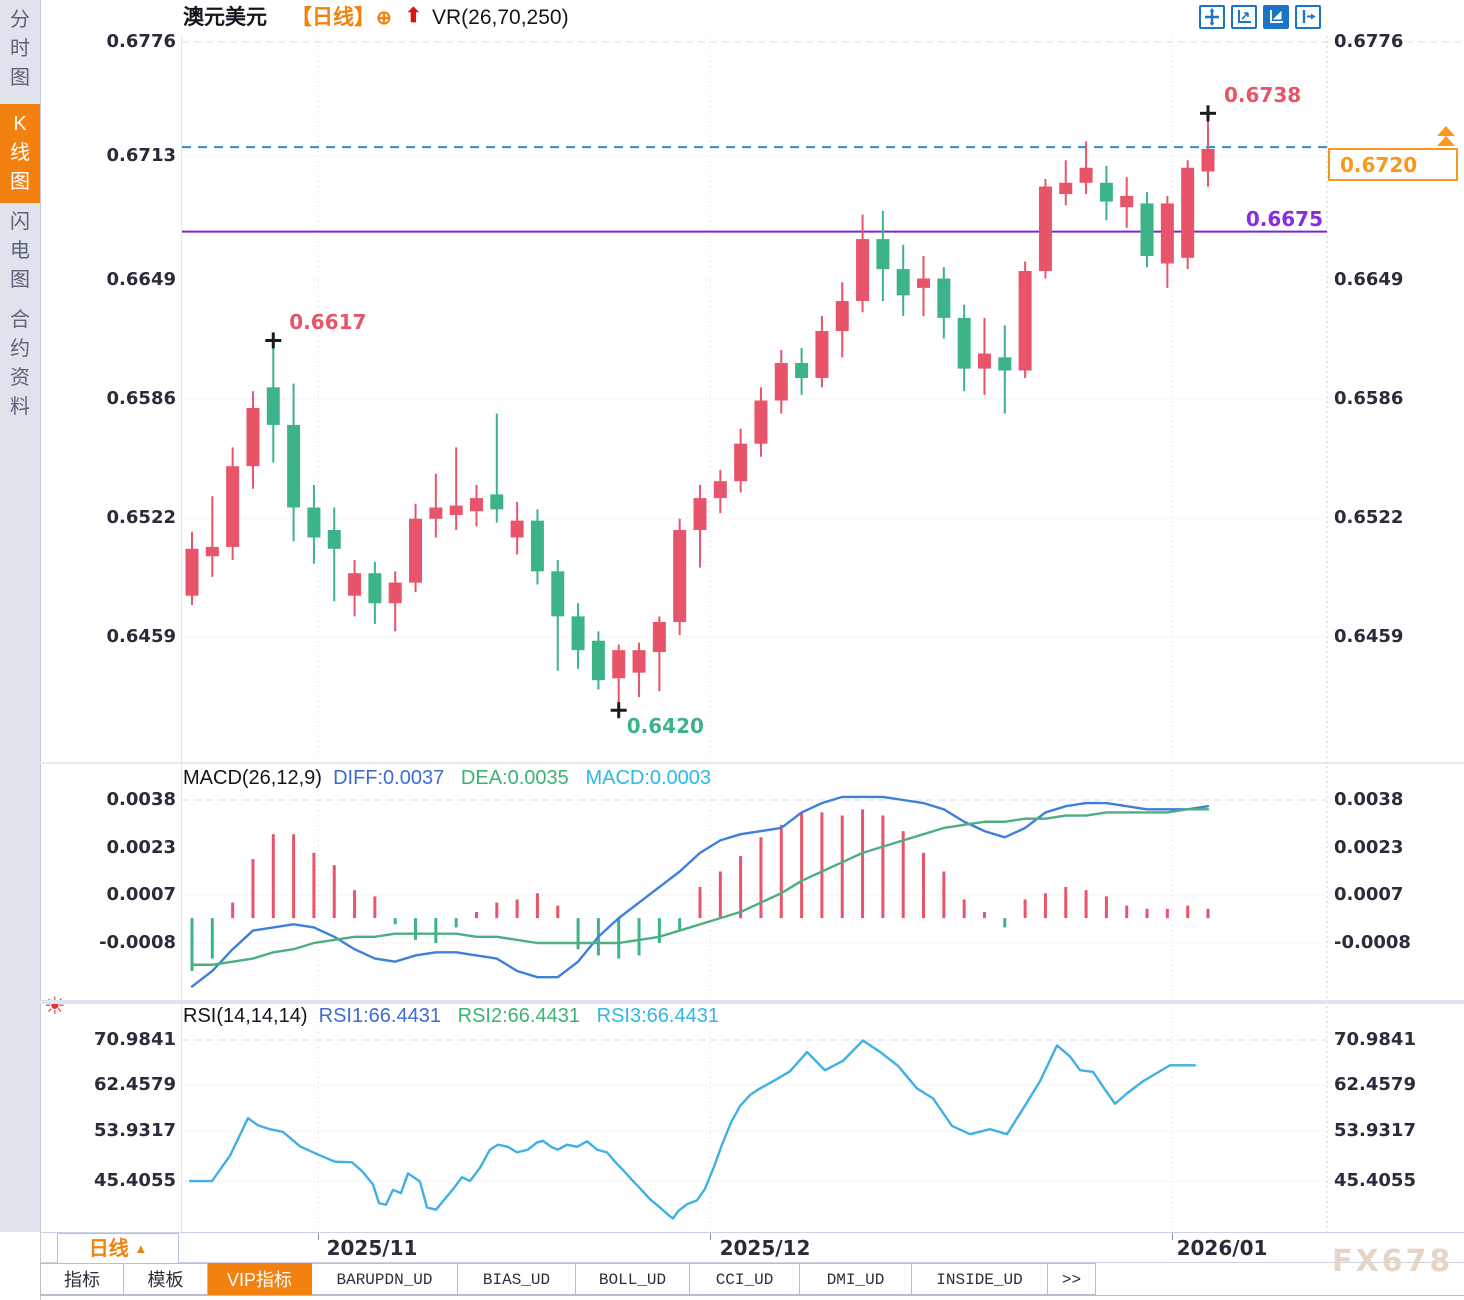 The image size is (1464, 1300). What do you see at coordinates (518, 1016) in the screenshot?
I see `rsi2-value: RSI2:66.4431` at bounding box center [518, 1016].